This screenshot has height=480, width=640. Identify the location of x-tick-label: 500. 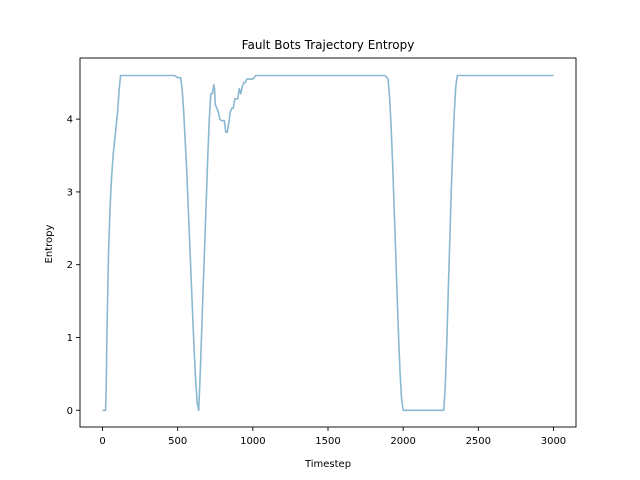
(177, 441).